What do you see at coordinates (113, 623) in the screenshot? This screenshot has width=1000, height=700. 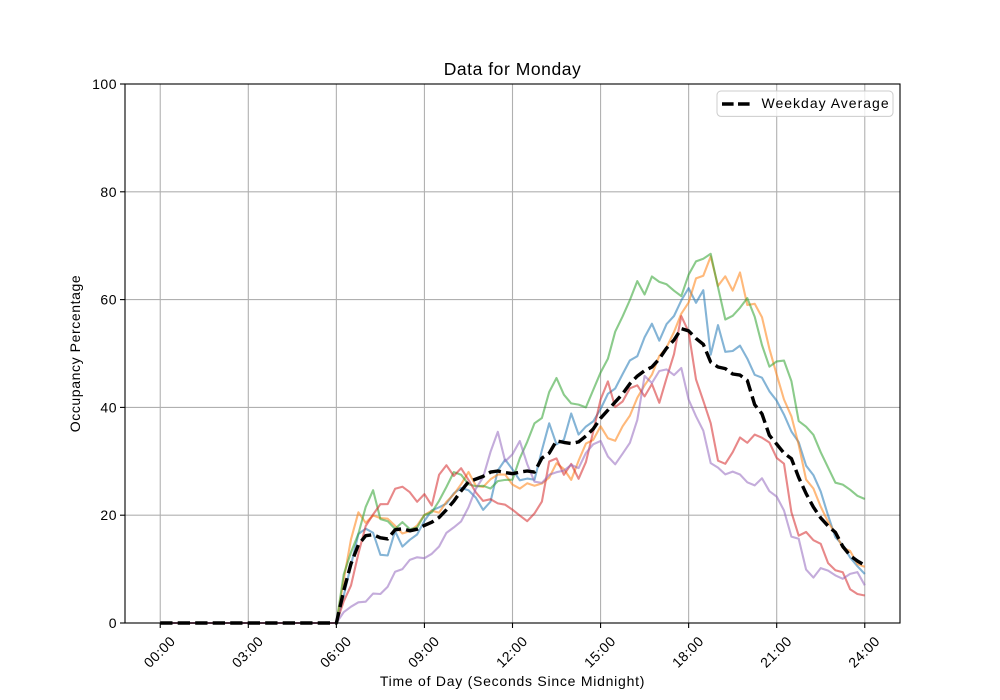 I see `svg-text: 0` at bounding box center [113, 623].